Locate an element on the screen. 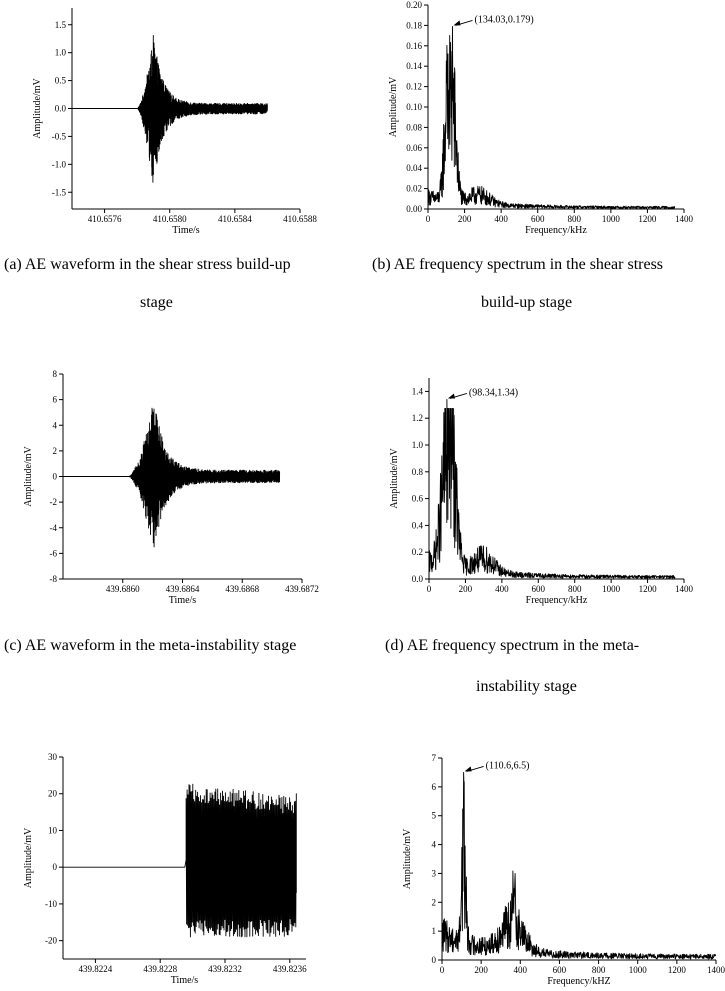  y-tick-label: 7 is located at coordinates (434, 758).